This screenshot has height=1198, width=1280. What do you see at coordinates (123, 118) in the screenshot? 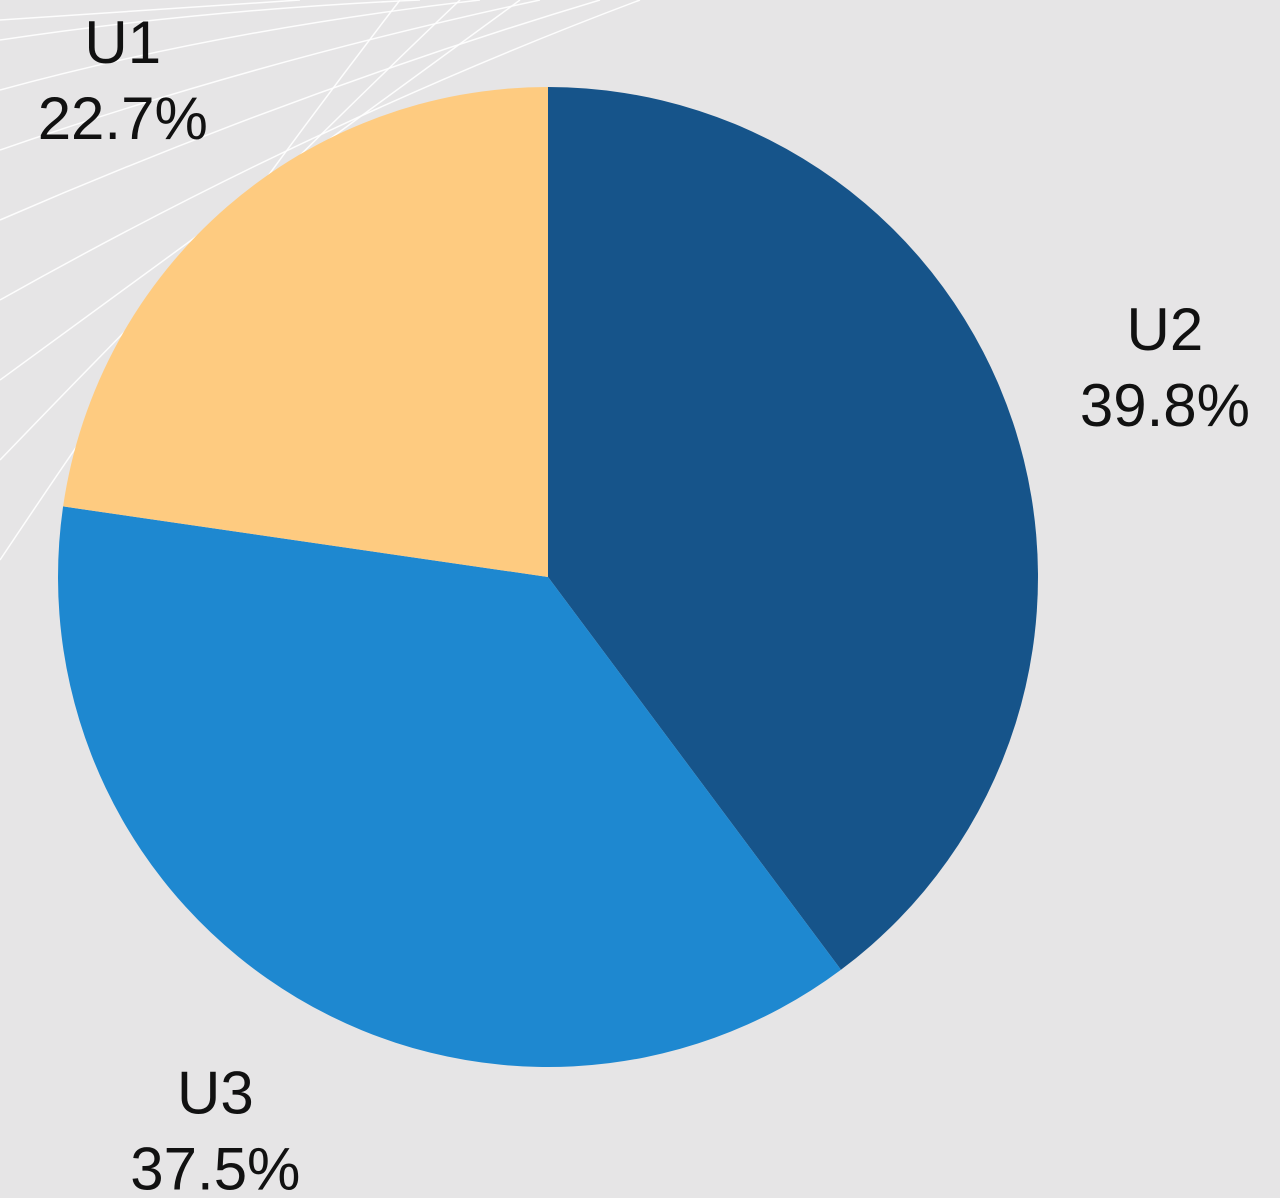
I see `slice-value-label: 22.7%` at bounding box center [123, 118].